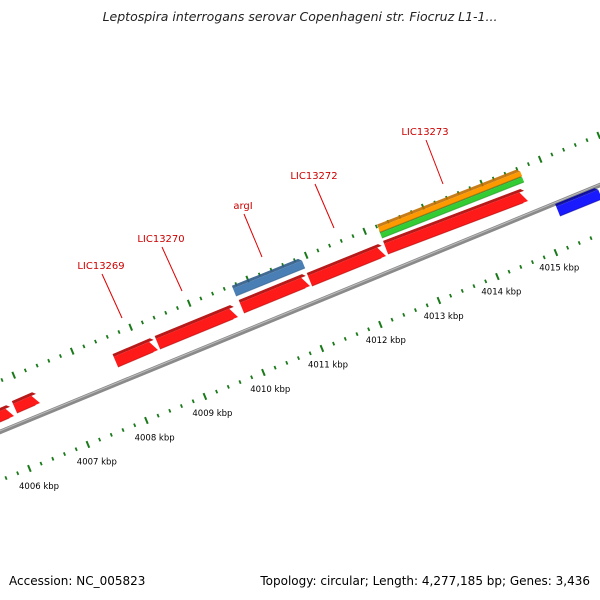  I want to click on label-lic13270: LIC13270, so click(160, 239).